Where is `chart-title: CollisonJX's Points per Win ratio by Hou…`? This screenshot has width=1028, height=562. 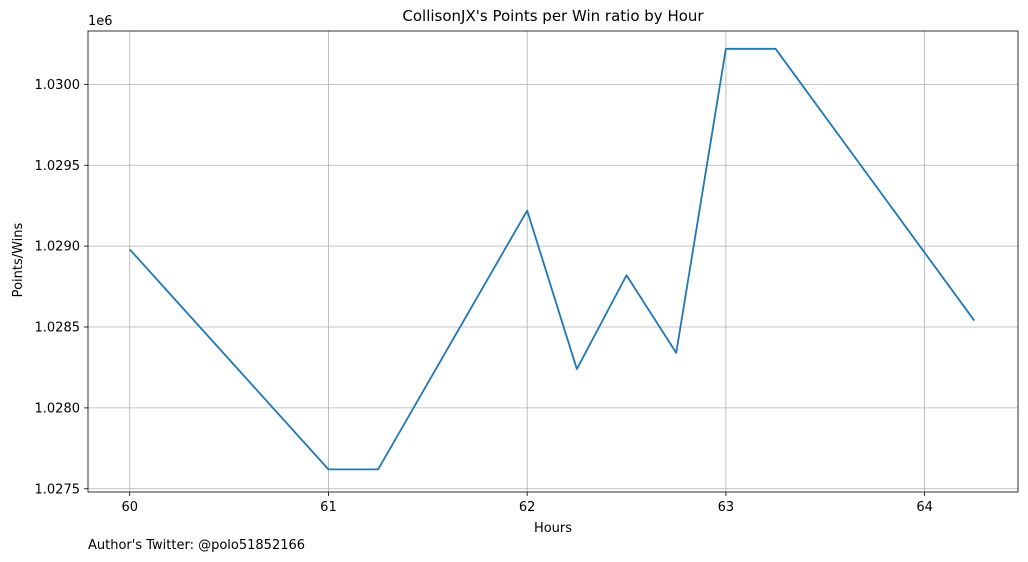 chart-title: CollisonJX's Points per Win ratio by Hou… is located at coordinates (553, 16).